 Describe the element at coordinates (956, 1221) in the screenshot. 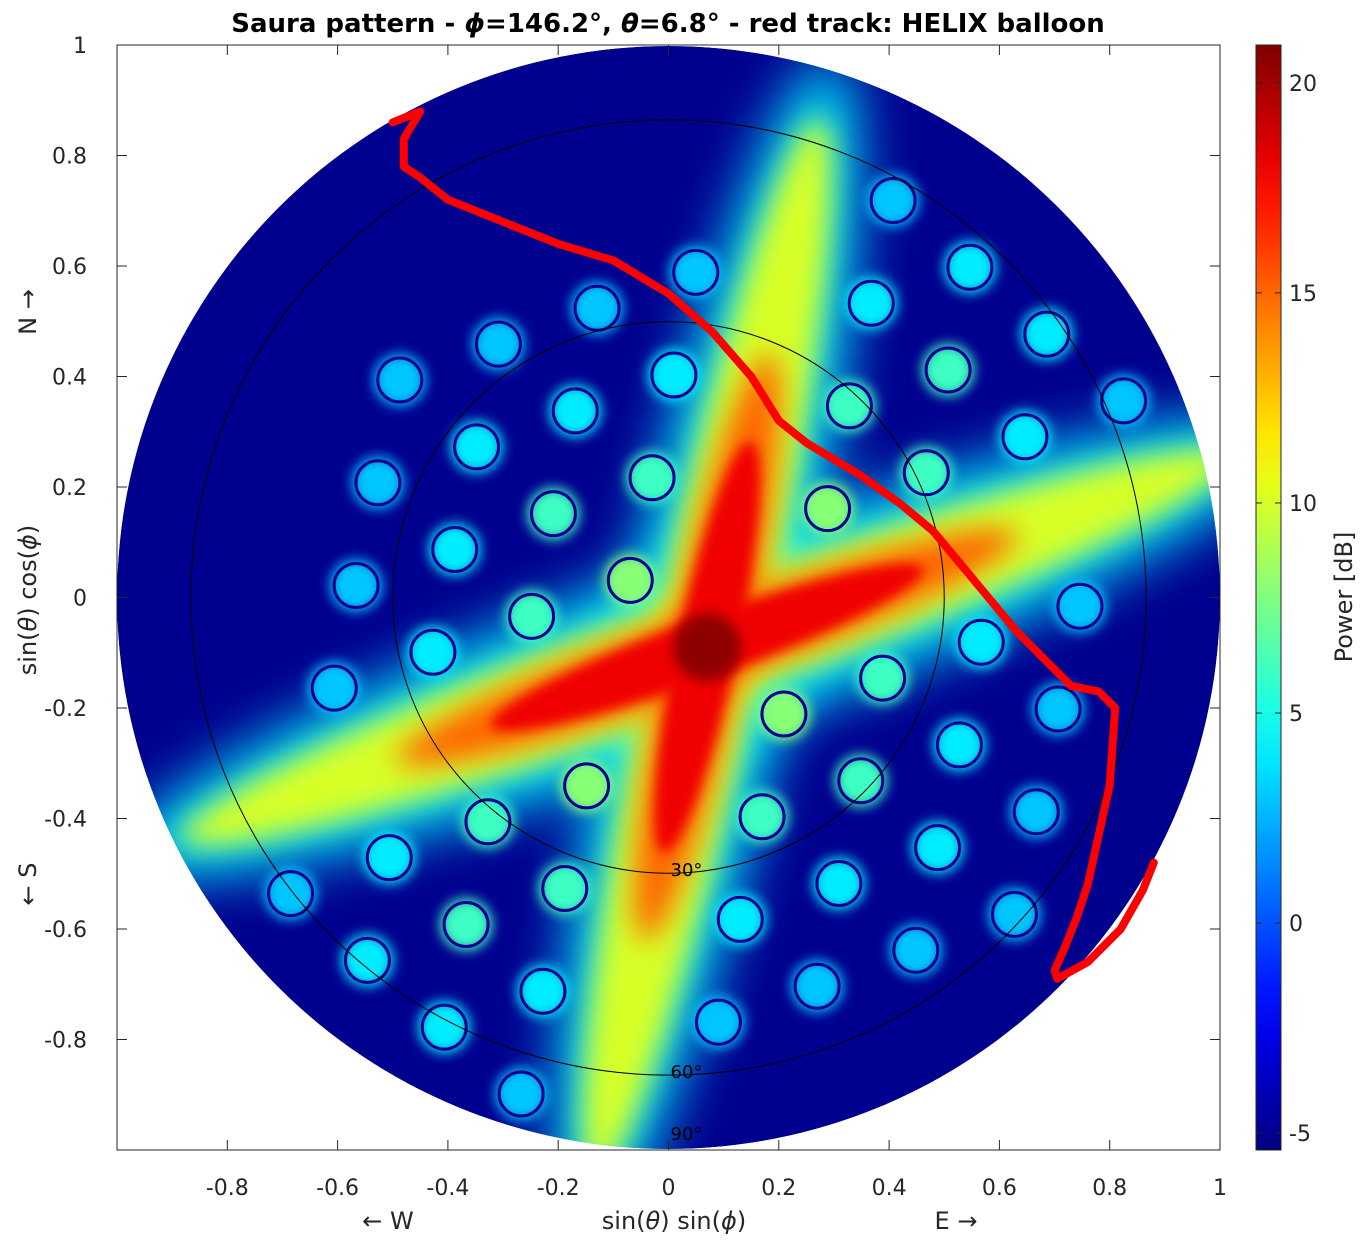

I see `east-label: E →` at that location.